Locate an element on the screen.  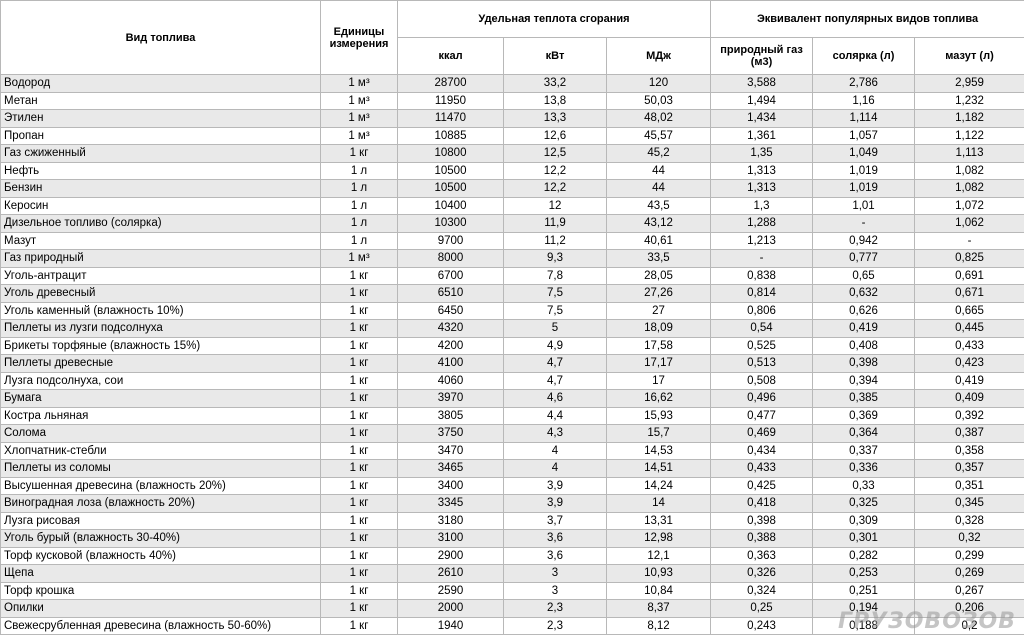
cell: 0,33 is located at coordinates (864, 485).